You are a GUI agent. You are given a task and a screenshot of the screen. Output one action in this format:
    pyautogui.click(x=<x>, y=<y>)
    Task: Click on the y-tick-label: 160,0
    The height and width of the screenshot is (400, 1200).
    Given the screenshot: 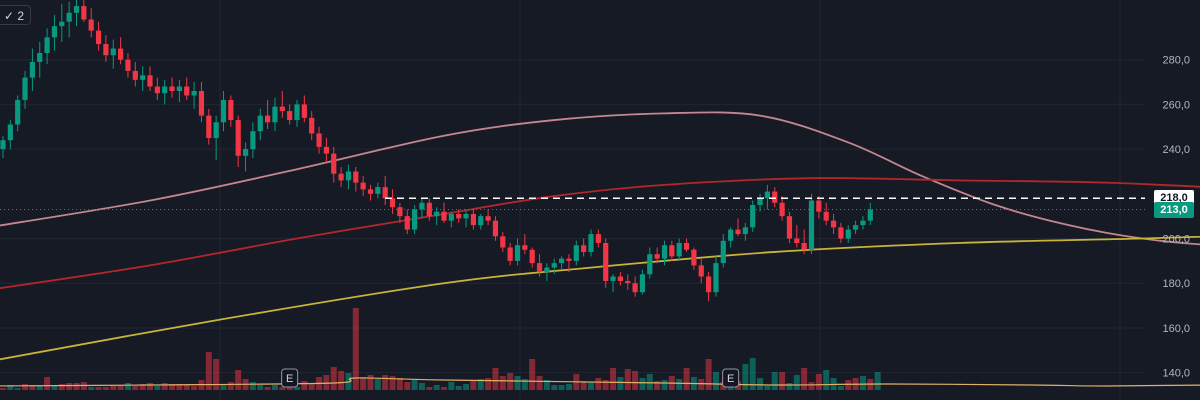 What is the action you would take?
    pyautogui.click(x=1176, y=329)
    